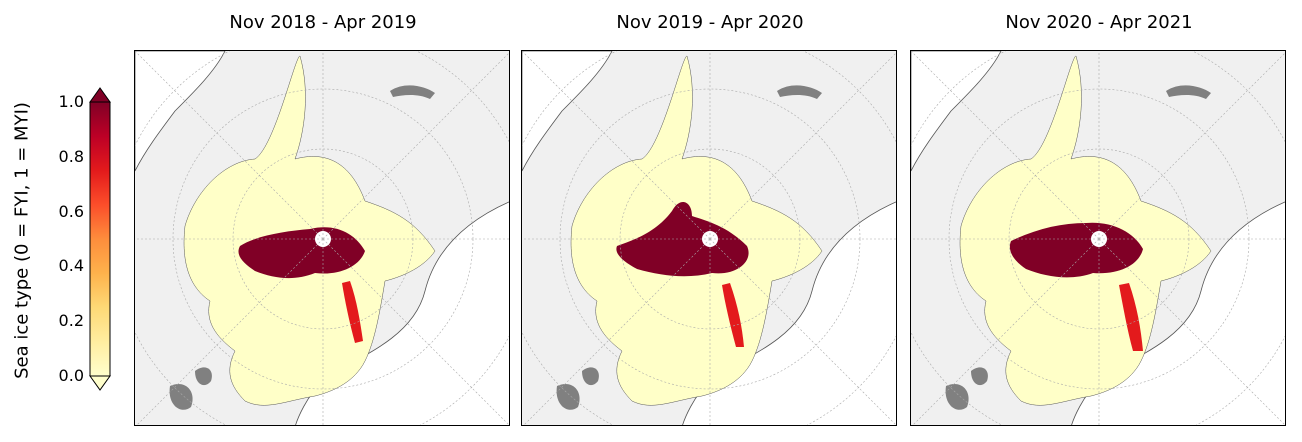  I want to click on colorbar-max-extend, so click(100, 95).